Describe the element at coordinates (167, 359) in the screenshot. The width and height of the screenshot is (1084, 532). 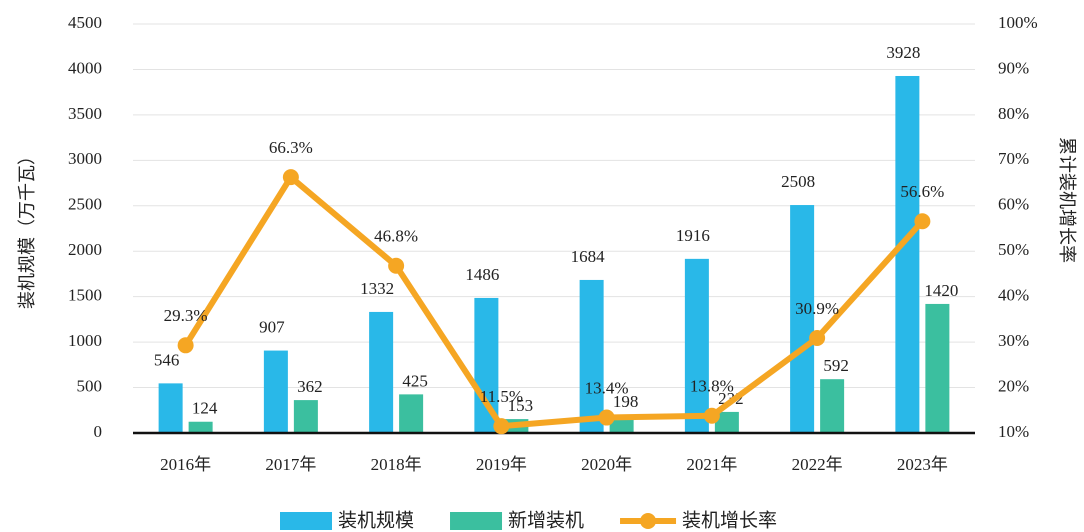
I see `data-label: 546` at that location.